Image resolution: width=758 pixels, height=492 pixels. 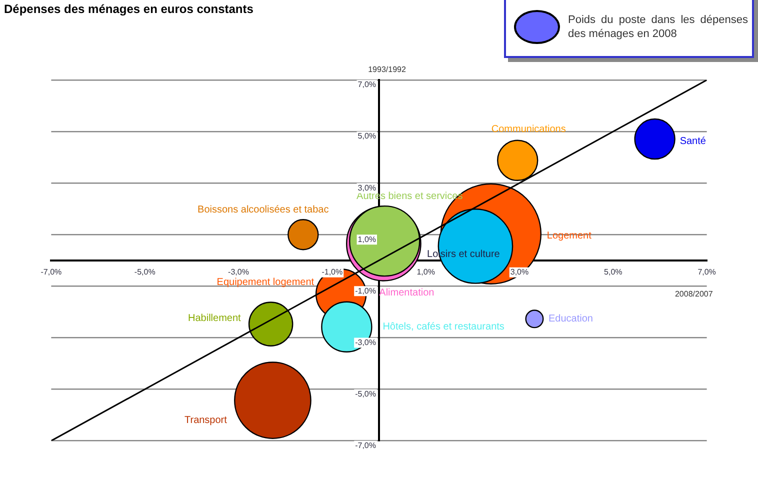 What do you see at coordinates (613, 272) in the screenshot?
I see `x-tick-label: 5,0%` at bounding box center [613, 272].